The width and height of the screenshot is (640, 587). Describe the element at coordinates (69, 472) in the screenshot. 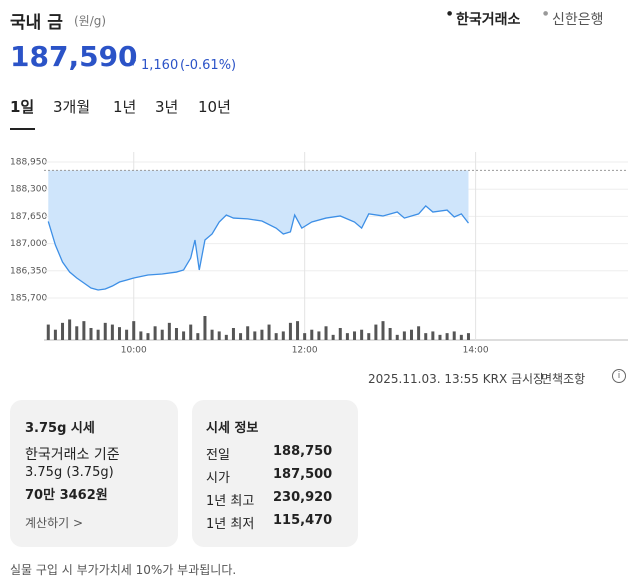

I see `weight: 3.75g (3.75g)` at that location.